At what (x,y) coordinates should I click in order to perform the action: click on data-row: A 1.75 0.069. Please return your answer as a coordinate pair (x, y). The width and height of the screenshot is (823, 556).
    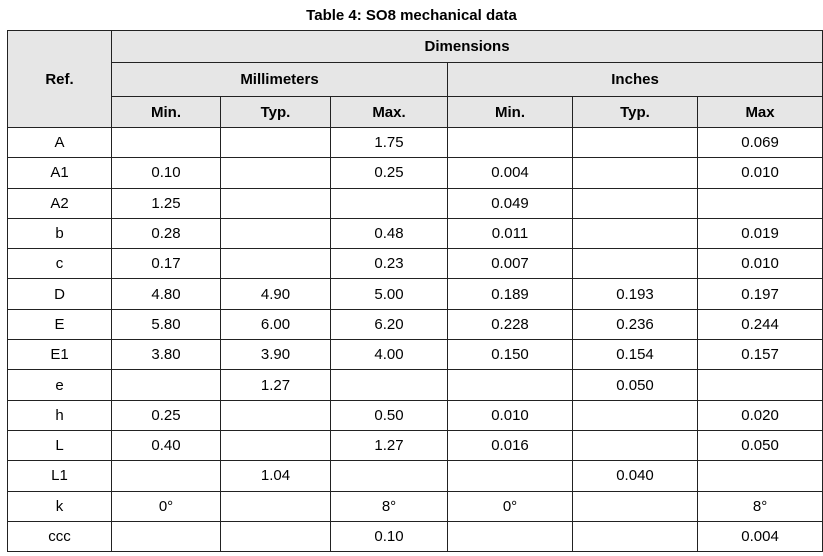
    Looking at the image, I should click on (415, 142).